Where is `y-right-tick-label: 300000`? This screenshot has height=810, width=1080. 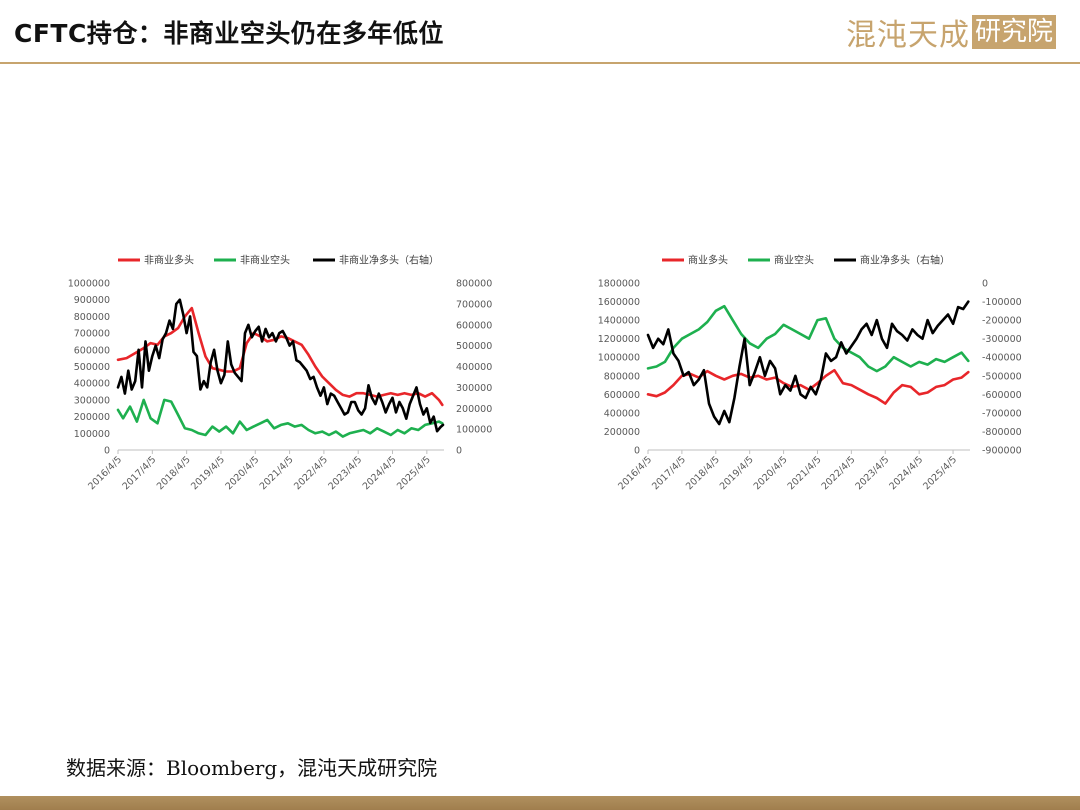 y-right-tick-label: 300000 is located at coordinates (474, 388).